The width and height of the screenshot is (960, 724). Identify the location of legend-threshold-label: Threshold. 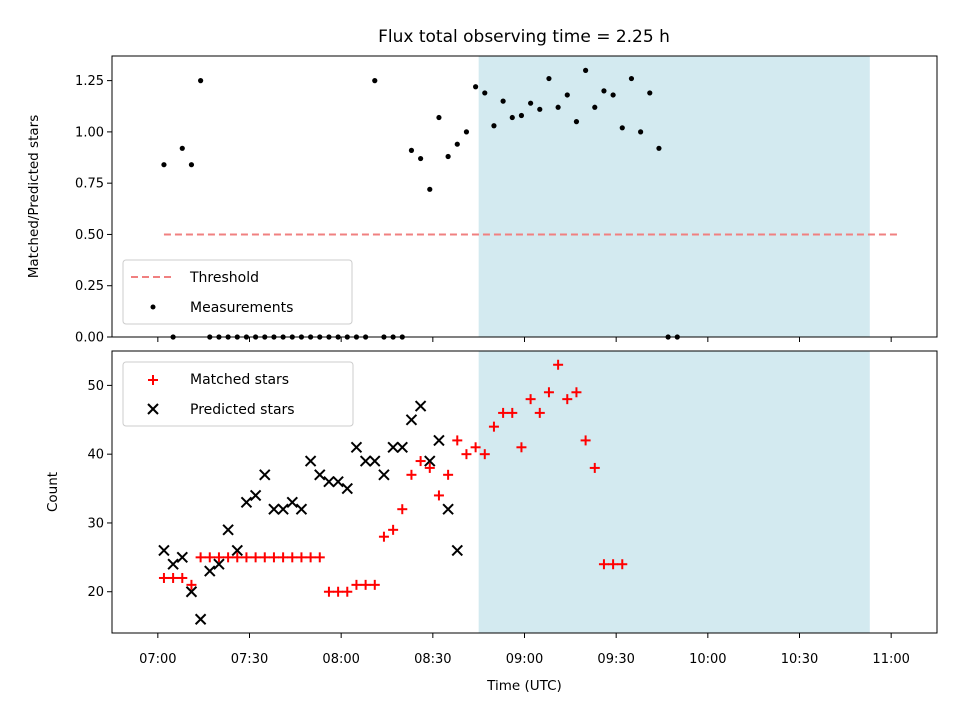
(224, 278).